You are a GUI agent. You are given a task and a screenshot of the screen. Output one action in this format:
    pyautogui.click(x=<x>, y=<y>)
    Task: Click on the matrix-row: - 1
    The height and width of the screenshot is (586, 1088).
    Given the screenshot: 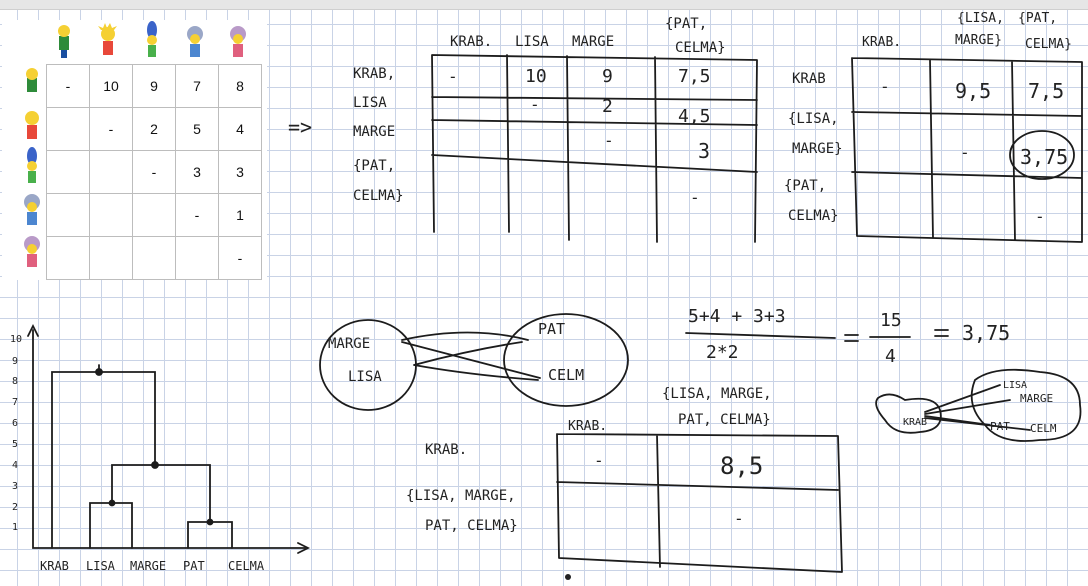 What is the action you would take?
    pyautogui.click(x=154, y=215)
    